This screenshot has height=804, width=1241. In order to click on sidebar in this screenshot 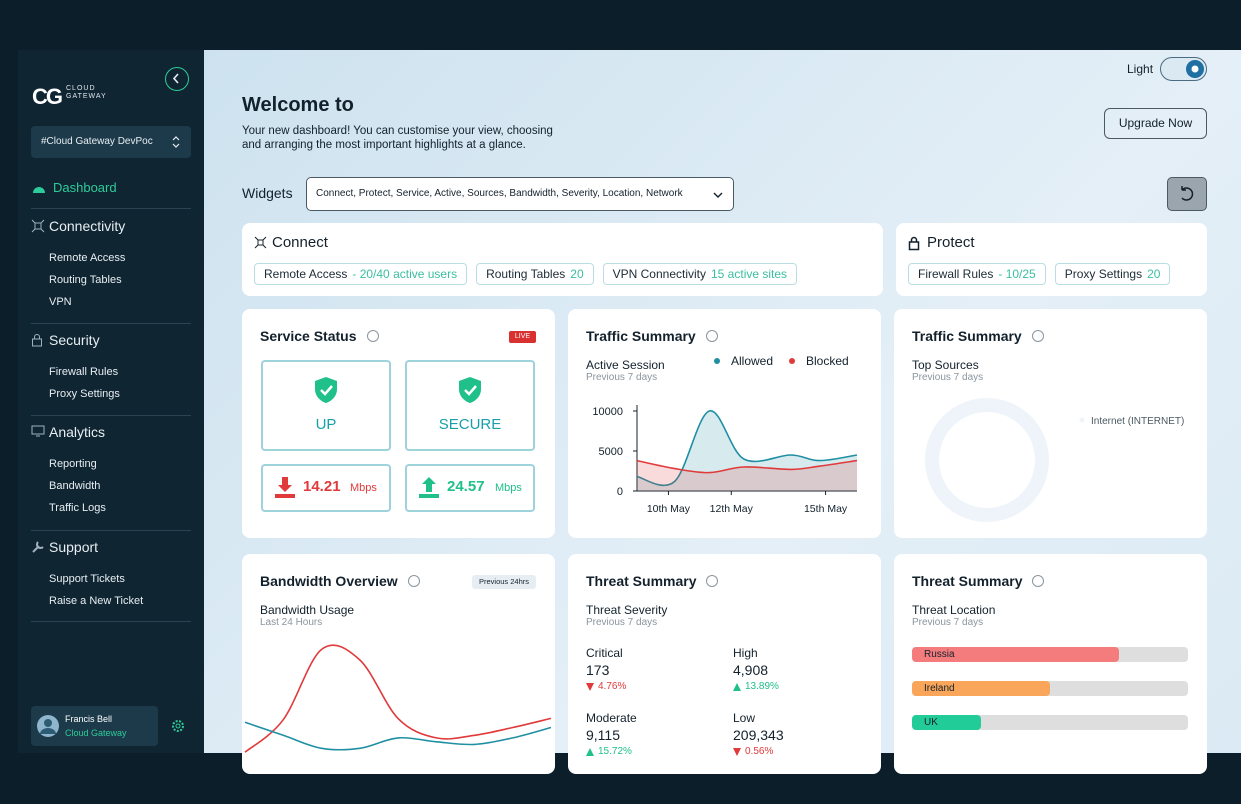, I will do `click(111, 401)`.